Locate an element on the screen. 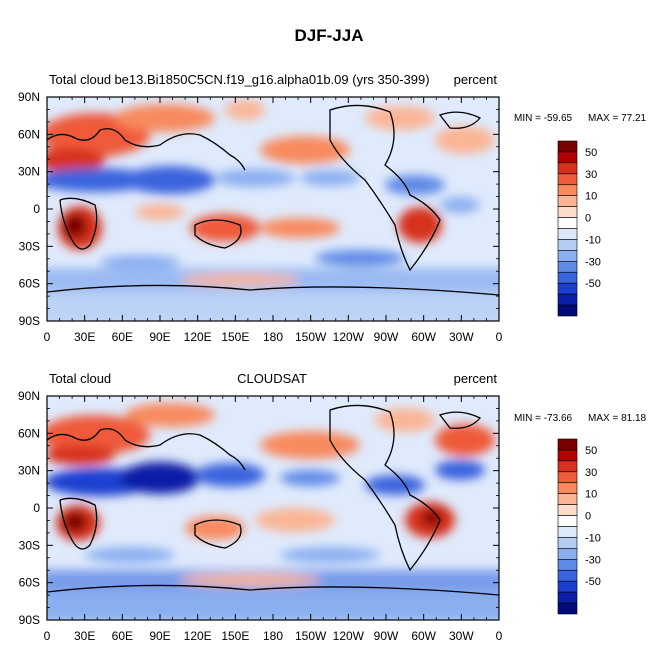 The width and height of the screenshot is (659, 660). colorbar-label: -10 is located at coordinates (593, 538).